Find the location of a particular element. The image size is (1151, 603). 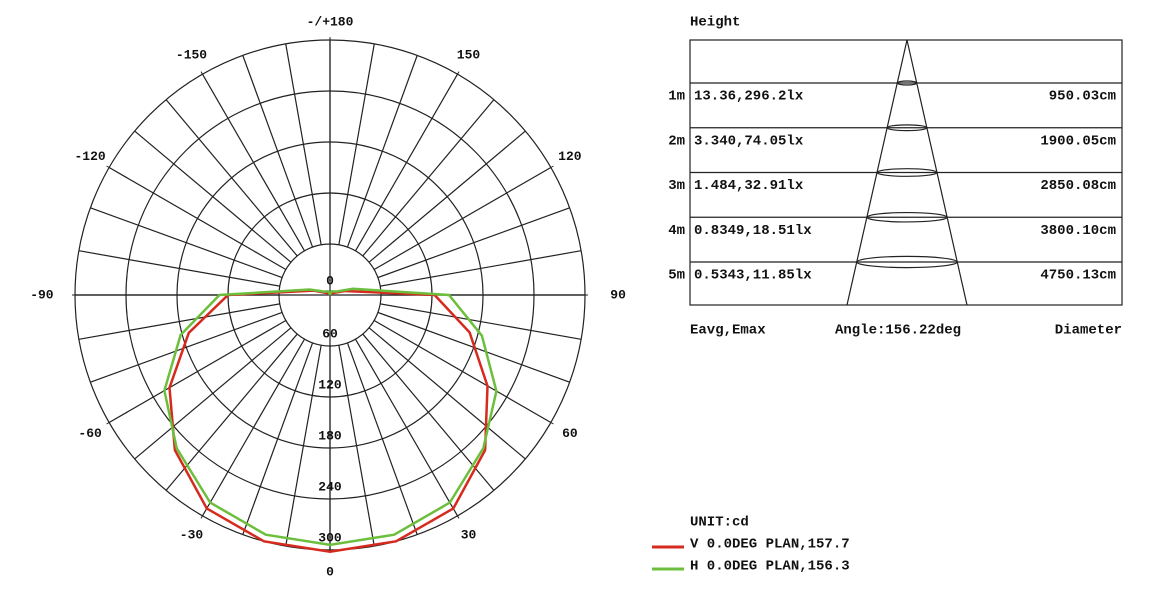

row-illuminance: 0.5343,11.85lx is located at coordinates (753, 276).